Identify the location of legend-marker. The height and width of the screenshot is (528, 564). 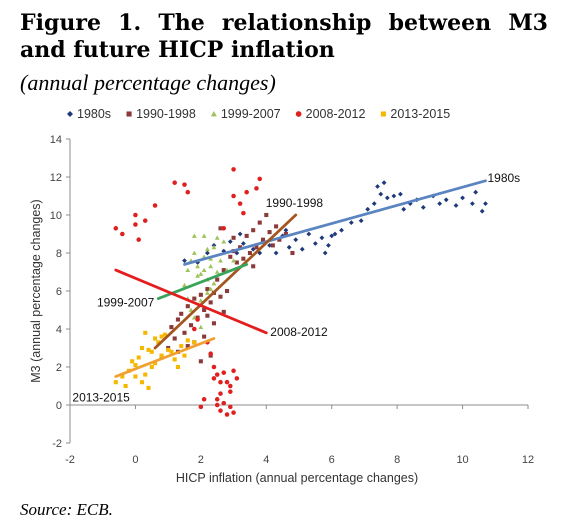
(213, 114).